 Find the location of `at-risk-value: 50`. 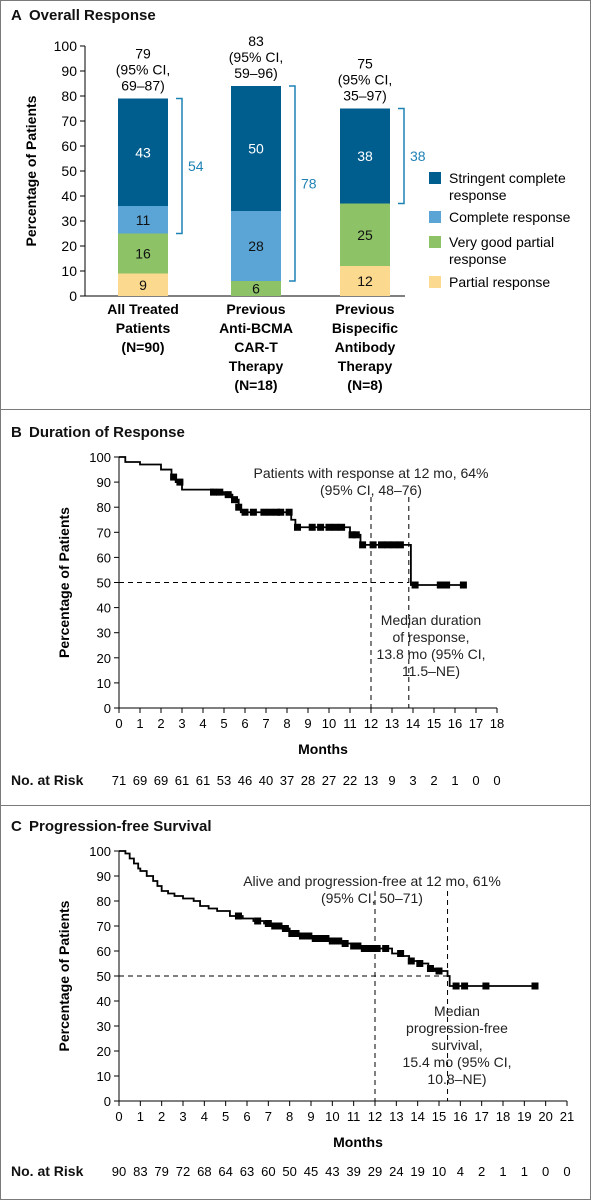

at-risk-value: 50 is located at coordinates (289, 1171).